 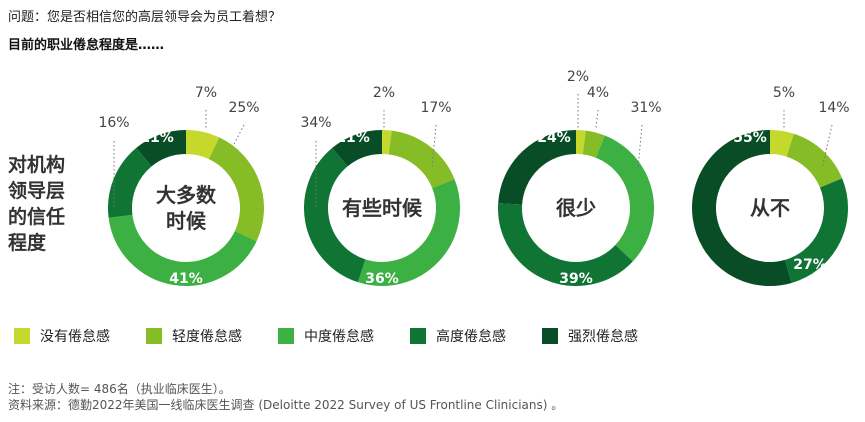 I want to click on data-label: 55%, so click(x=750, y=138).